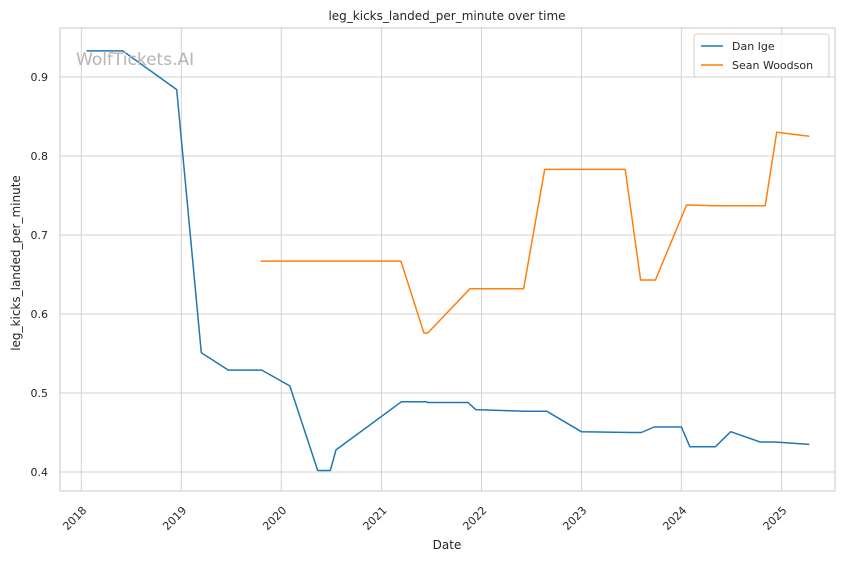 The image size is (844, 561). What do you see at coordinates (775, 518) in the screenshot?
I see `x-tick-label: 2025` at bounding box center [775, 518].